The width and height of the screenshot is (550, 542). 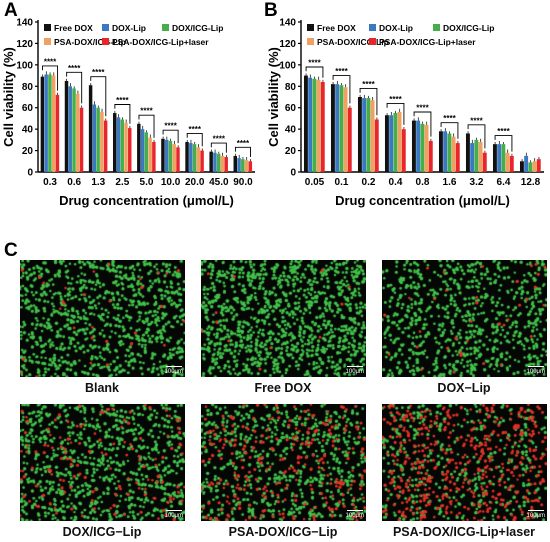 What do you see at coordinates (28, 87) in the screenshot?
I see `y-tick-label: 80` at bounding box center [28, 87].